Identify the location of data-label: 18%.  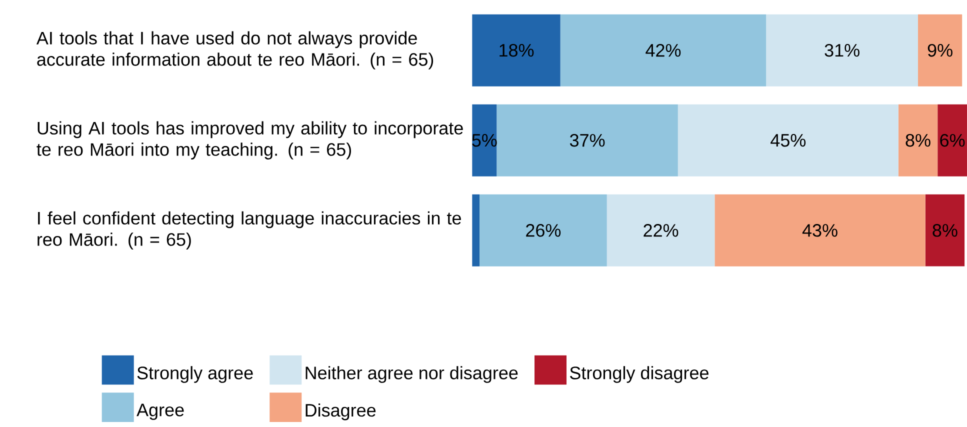
(517, 50).